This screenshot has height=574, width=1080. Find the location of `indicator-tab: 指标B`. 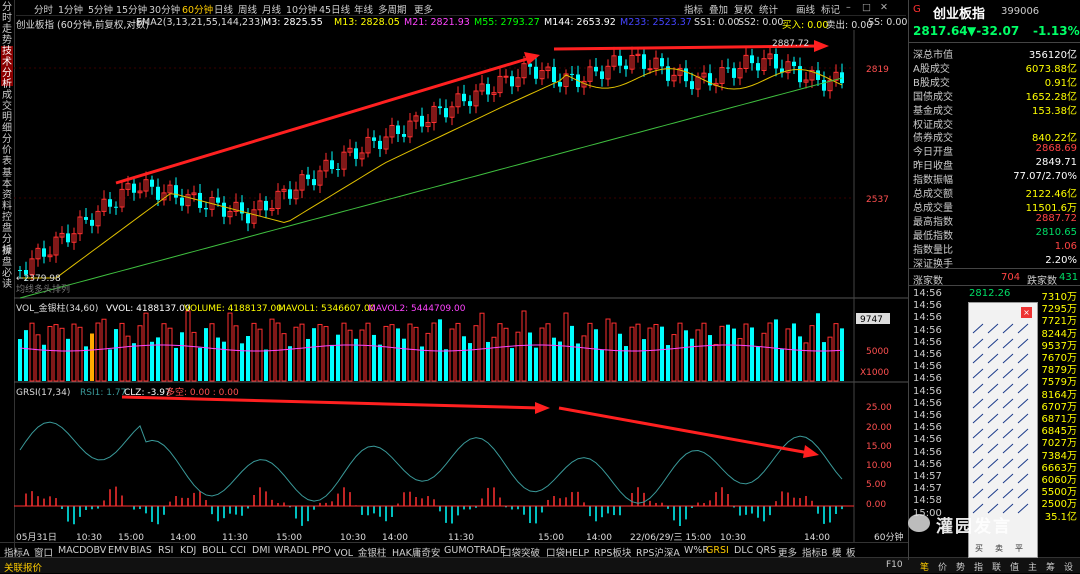

indicator-tab: 指标B is located at coordinates (815, 553).